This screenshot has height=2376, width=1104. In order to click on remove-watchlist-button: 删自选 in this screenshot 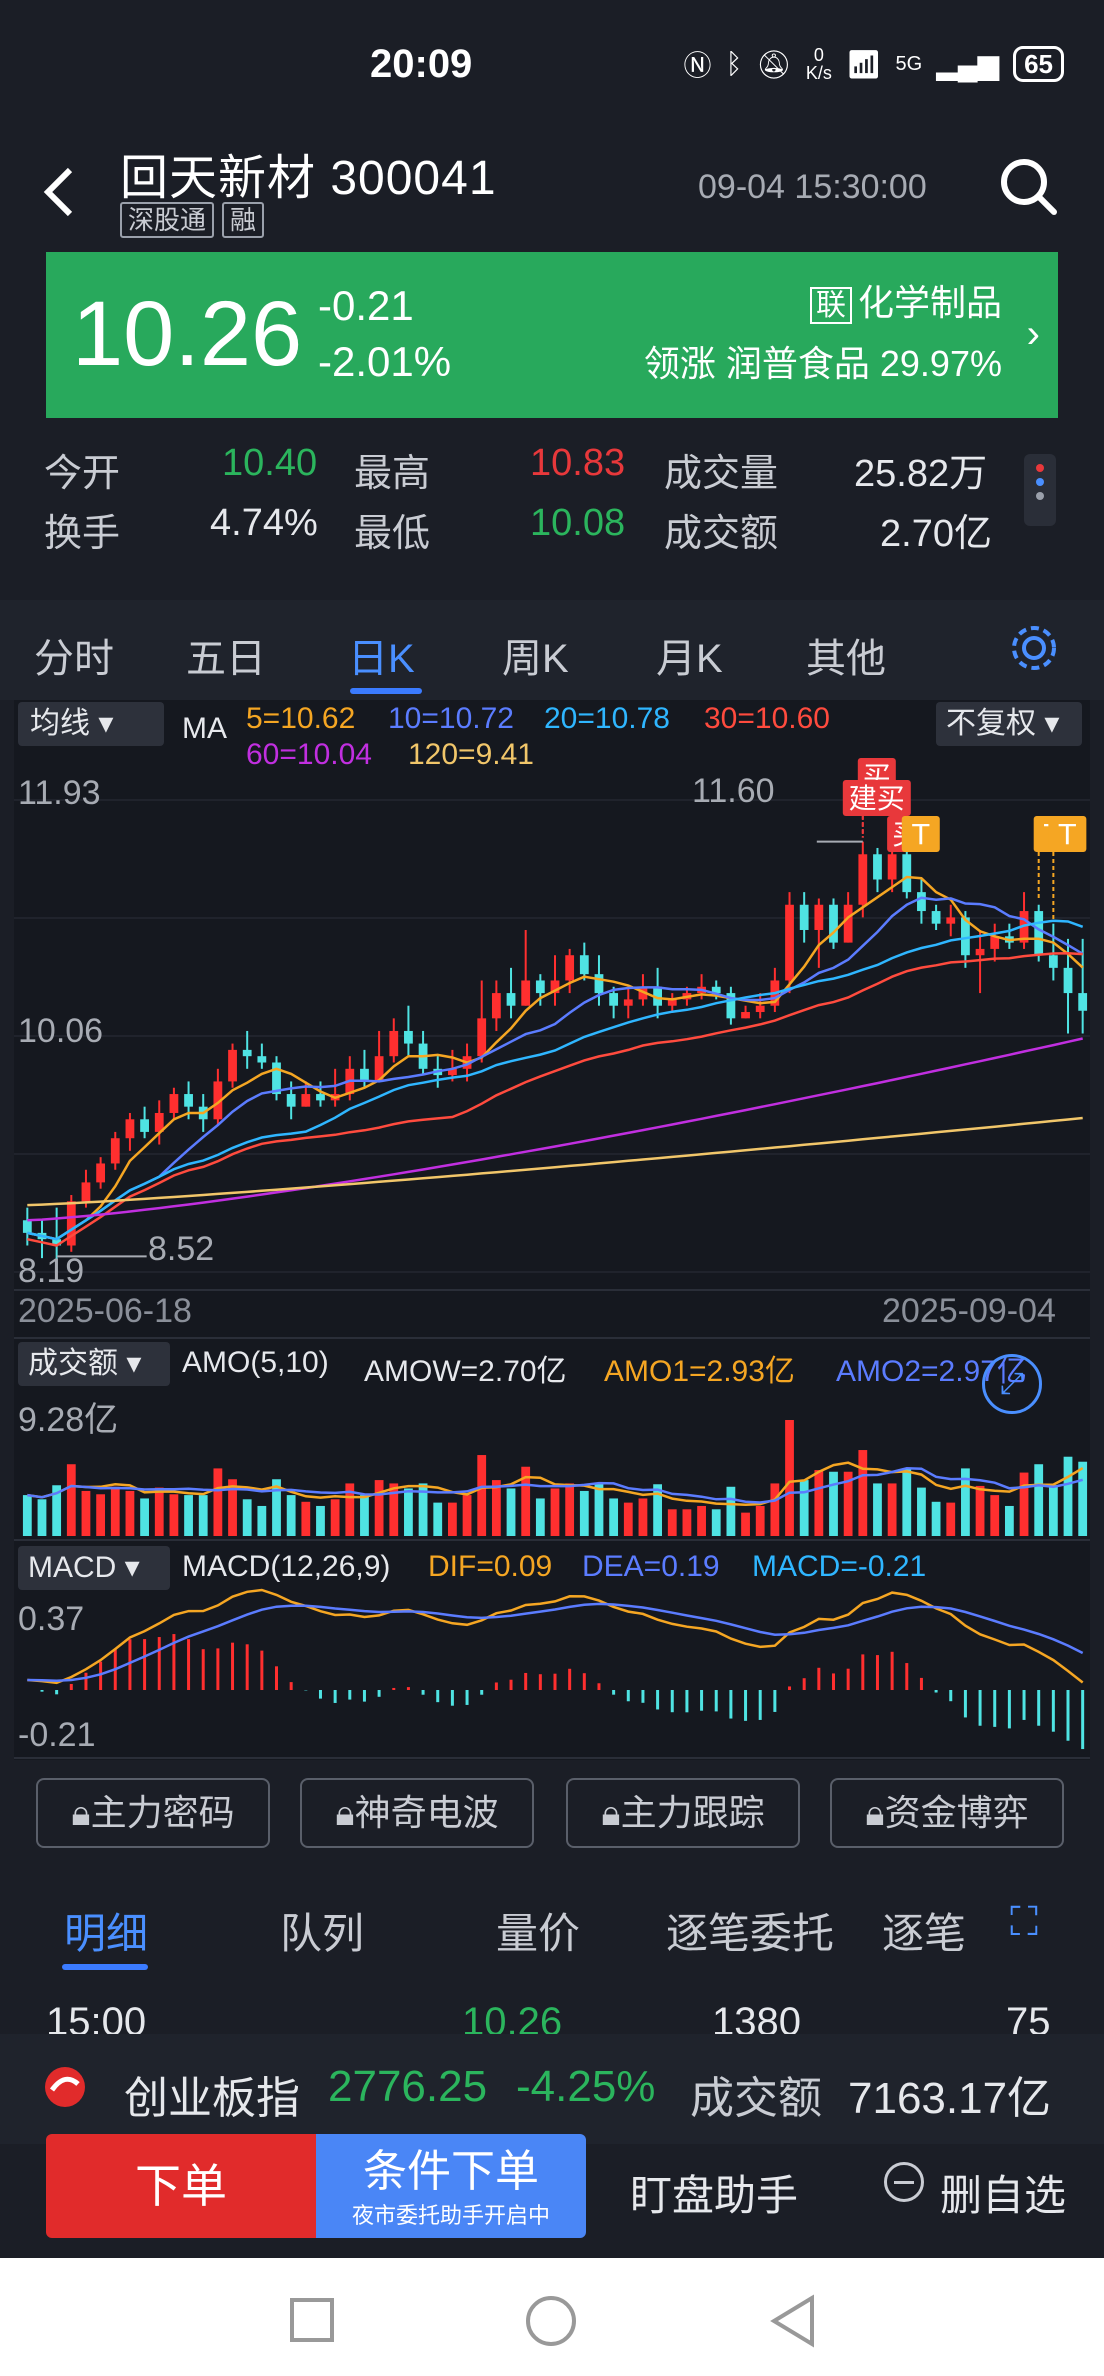, I will do `click(1003, 2195)`.